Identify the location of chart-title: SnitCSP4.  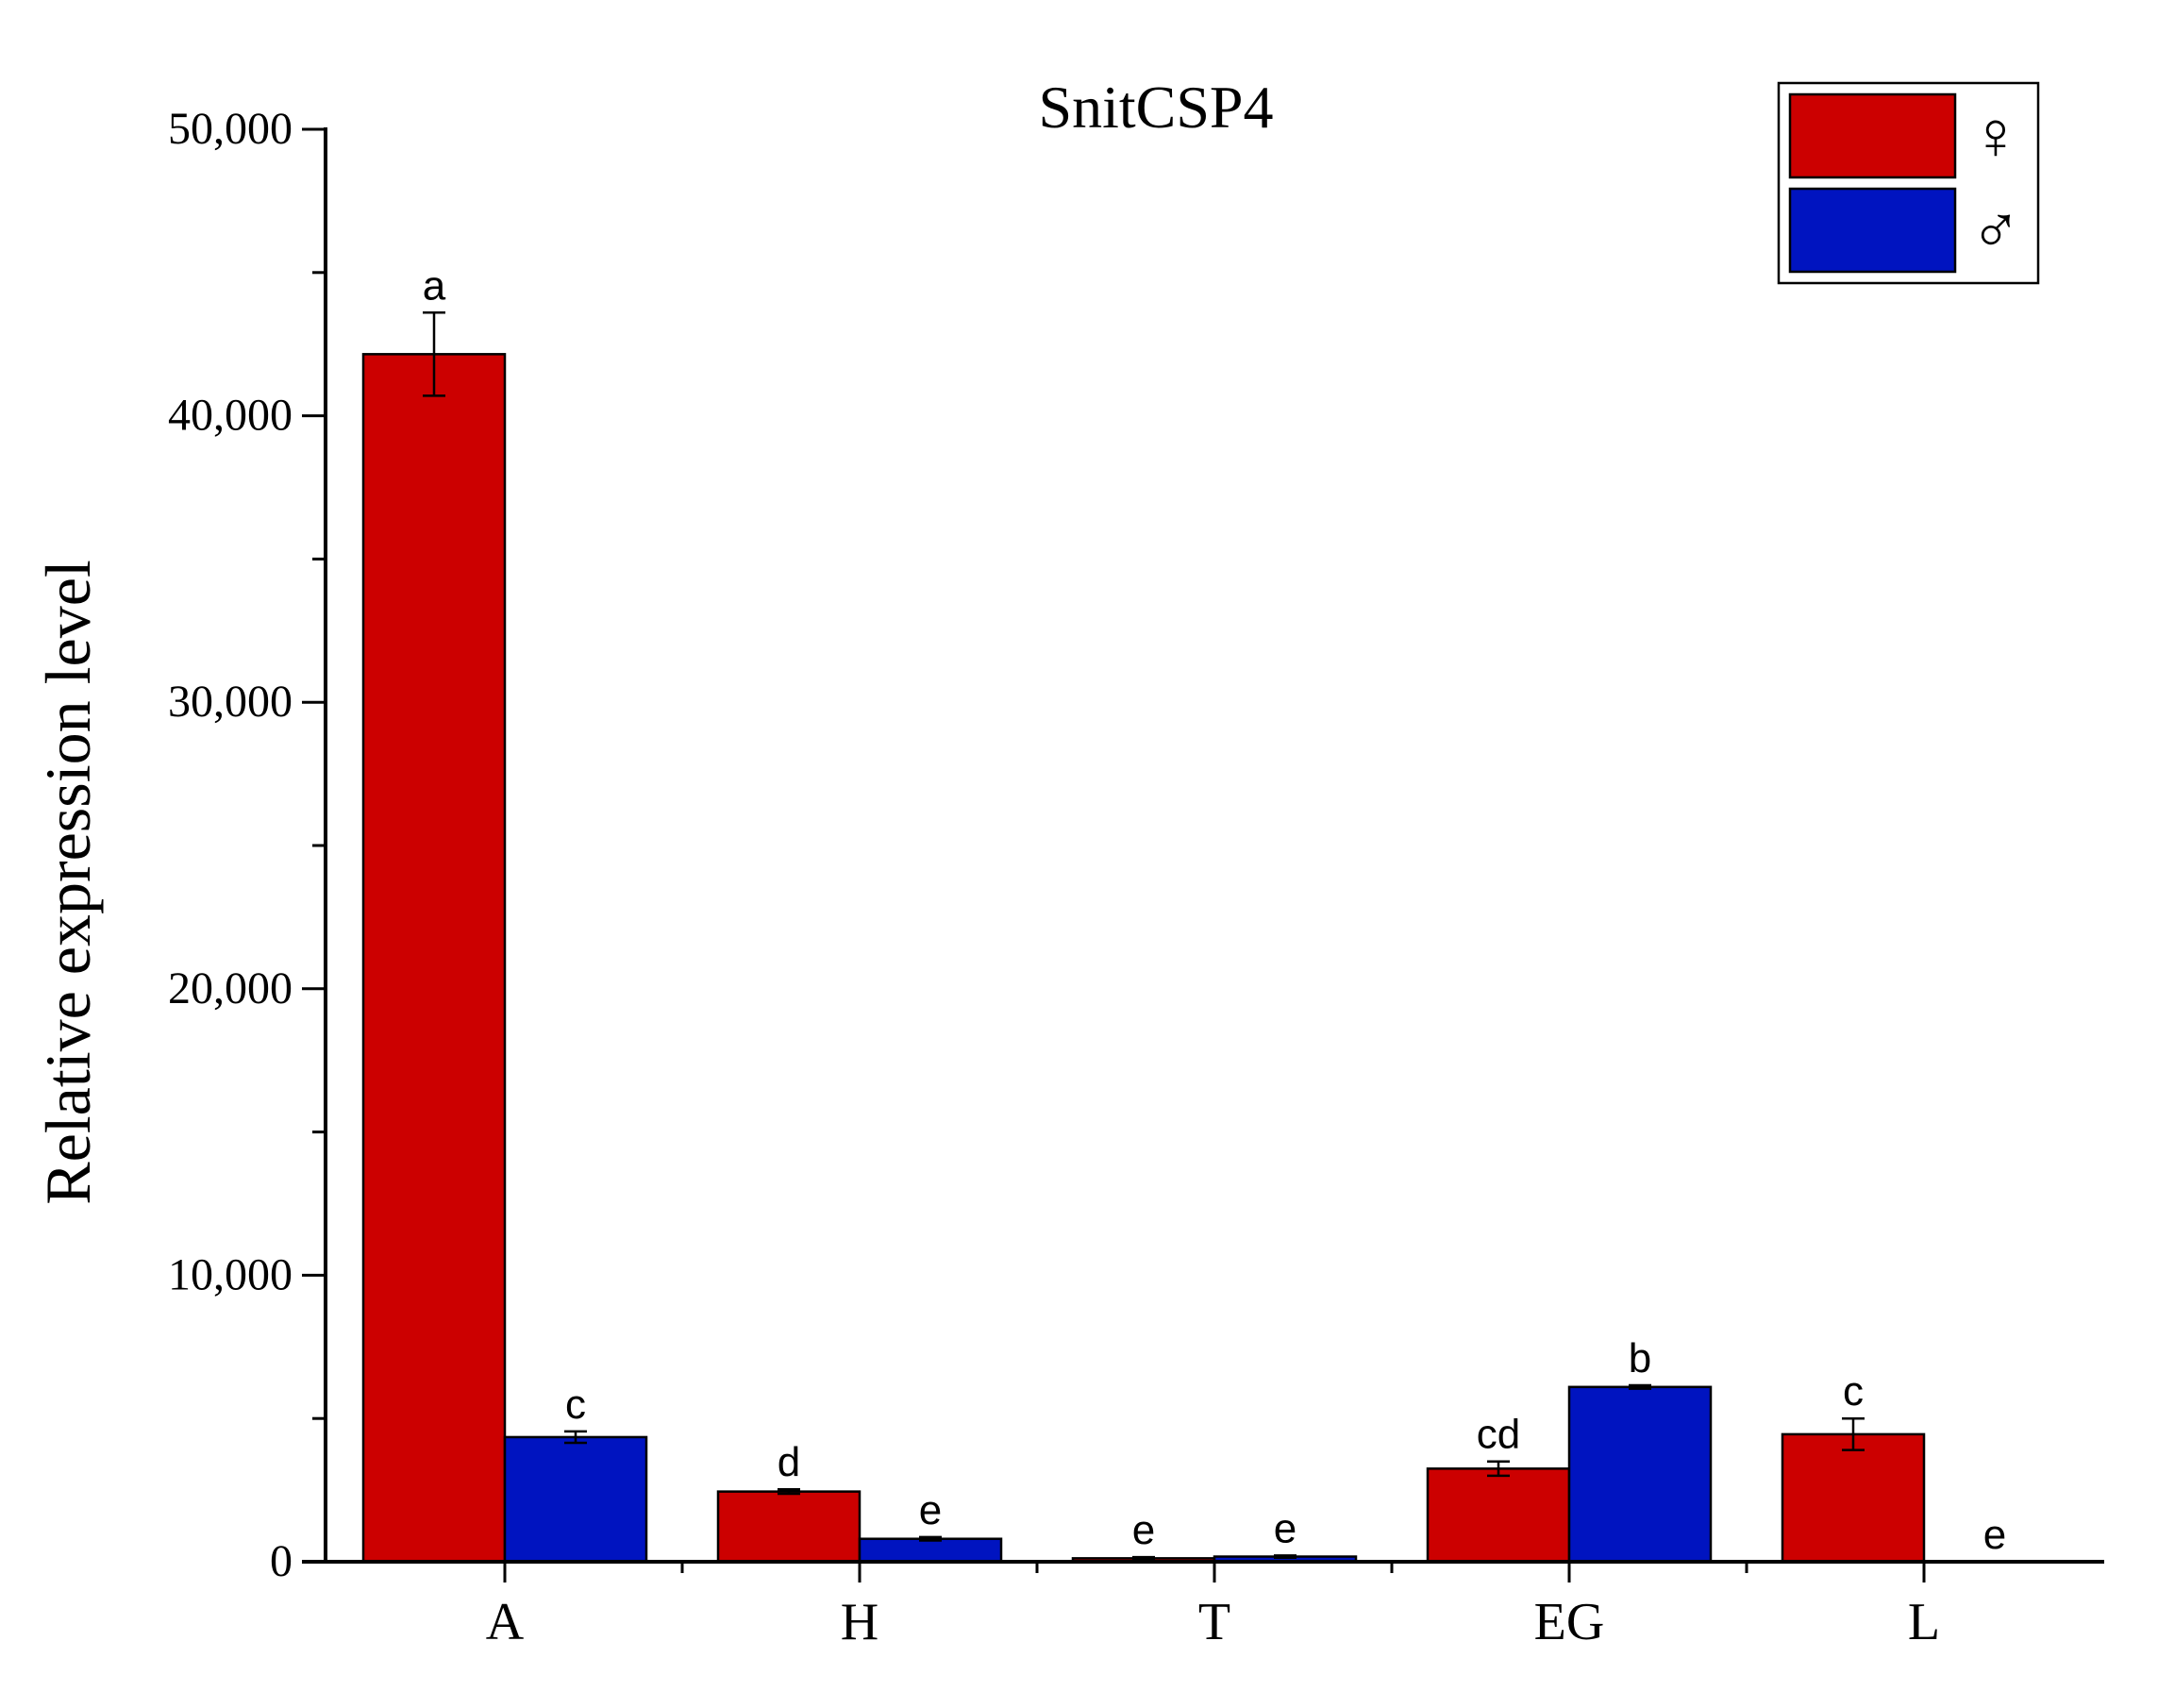
(1155, 107).